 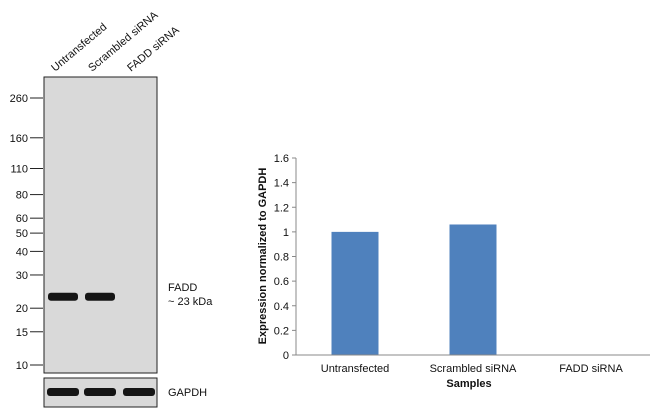 I want to click on y-axis-ticks: 0 0.2 0.4 0.6 0.8 1 1.2 1.4 1.6, so click(x=285, y=257).